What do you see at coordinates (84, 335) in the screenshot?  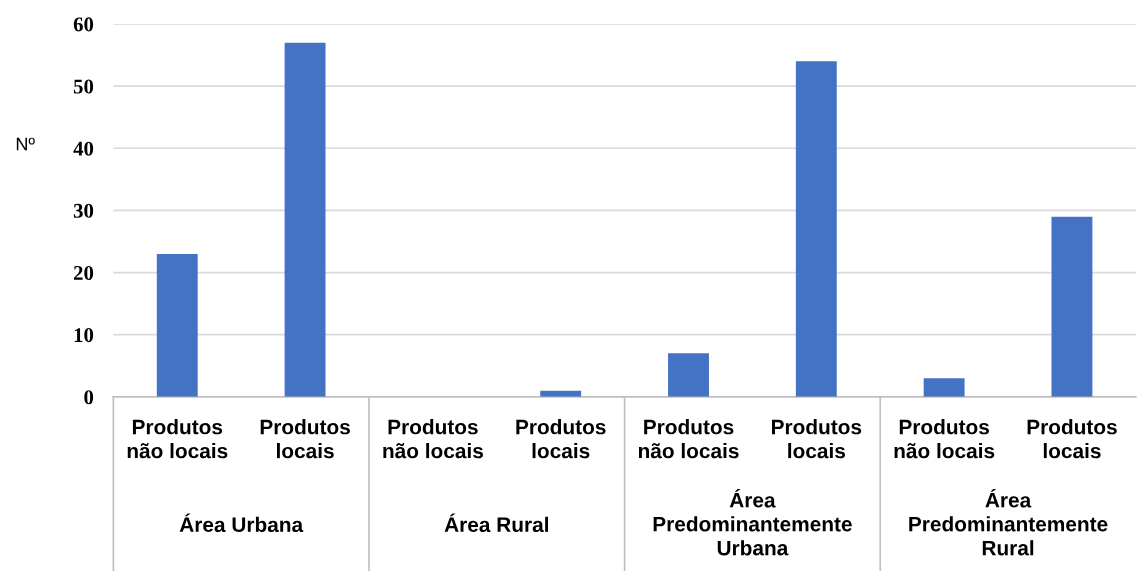 I see `y-tick-label: 10` at bounding box center [84, 335].